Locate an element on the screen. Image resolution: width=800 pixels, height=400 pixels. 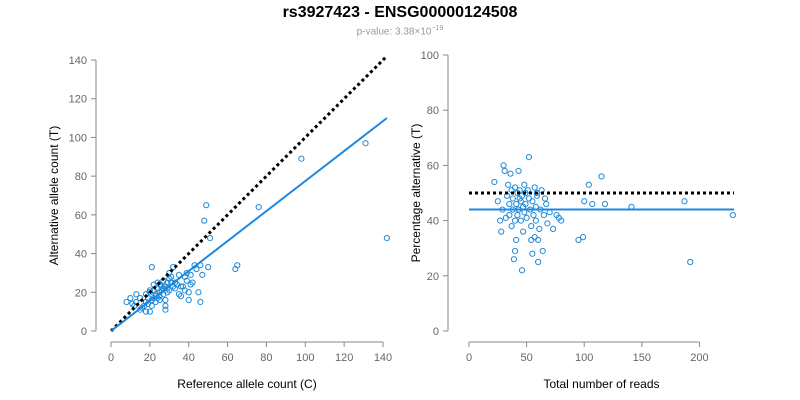
panel2-y-axis-title: Percentage alternative (T) is located at coordinates (416, 193).